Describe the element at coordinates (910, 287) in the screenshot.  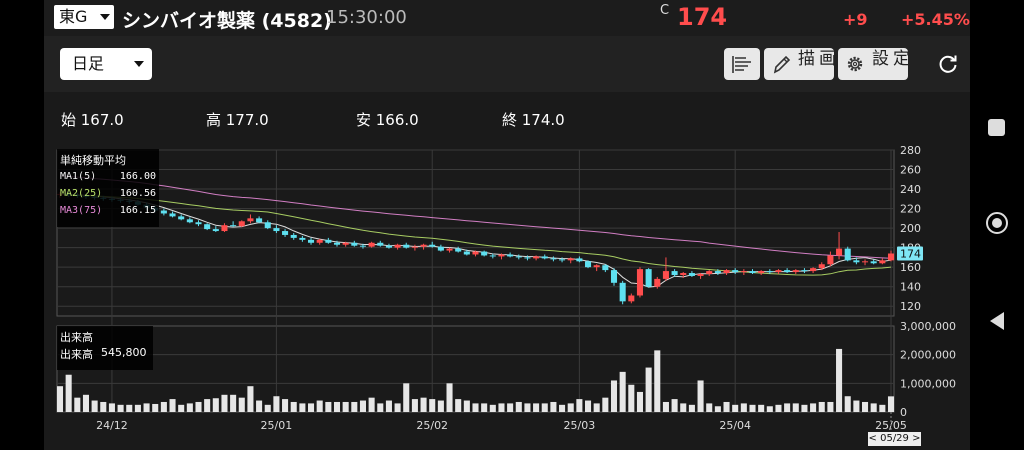
I see `price-tick-label: 140` at that location.